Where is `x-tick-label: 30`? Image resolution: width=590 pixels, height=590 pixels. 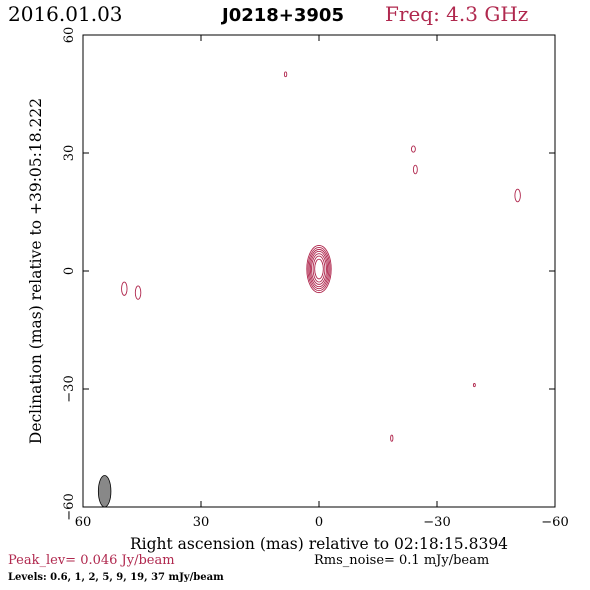 x-tick-label: 30 is located at coordinates (201, 522).